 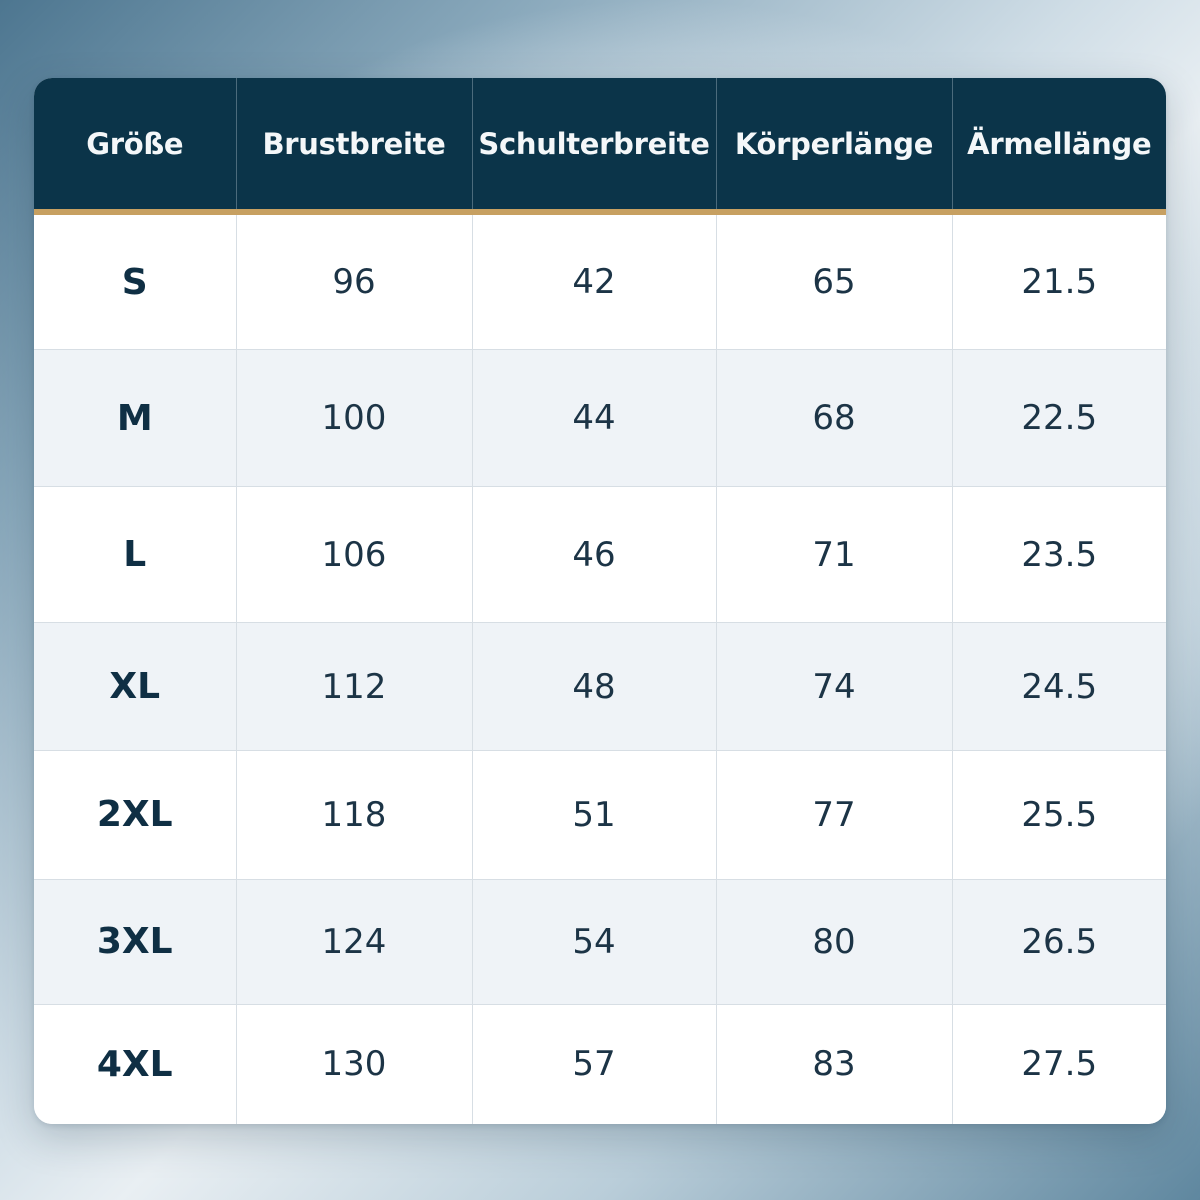 What do you see at coordinates (1059, 687) in the screenshot?
I see `sleeve-length-cell: 24.5` at bounding box center [1059, 687].